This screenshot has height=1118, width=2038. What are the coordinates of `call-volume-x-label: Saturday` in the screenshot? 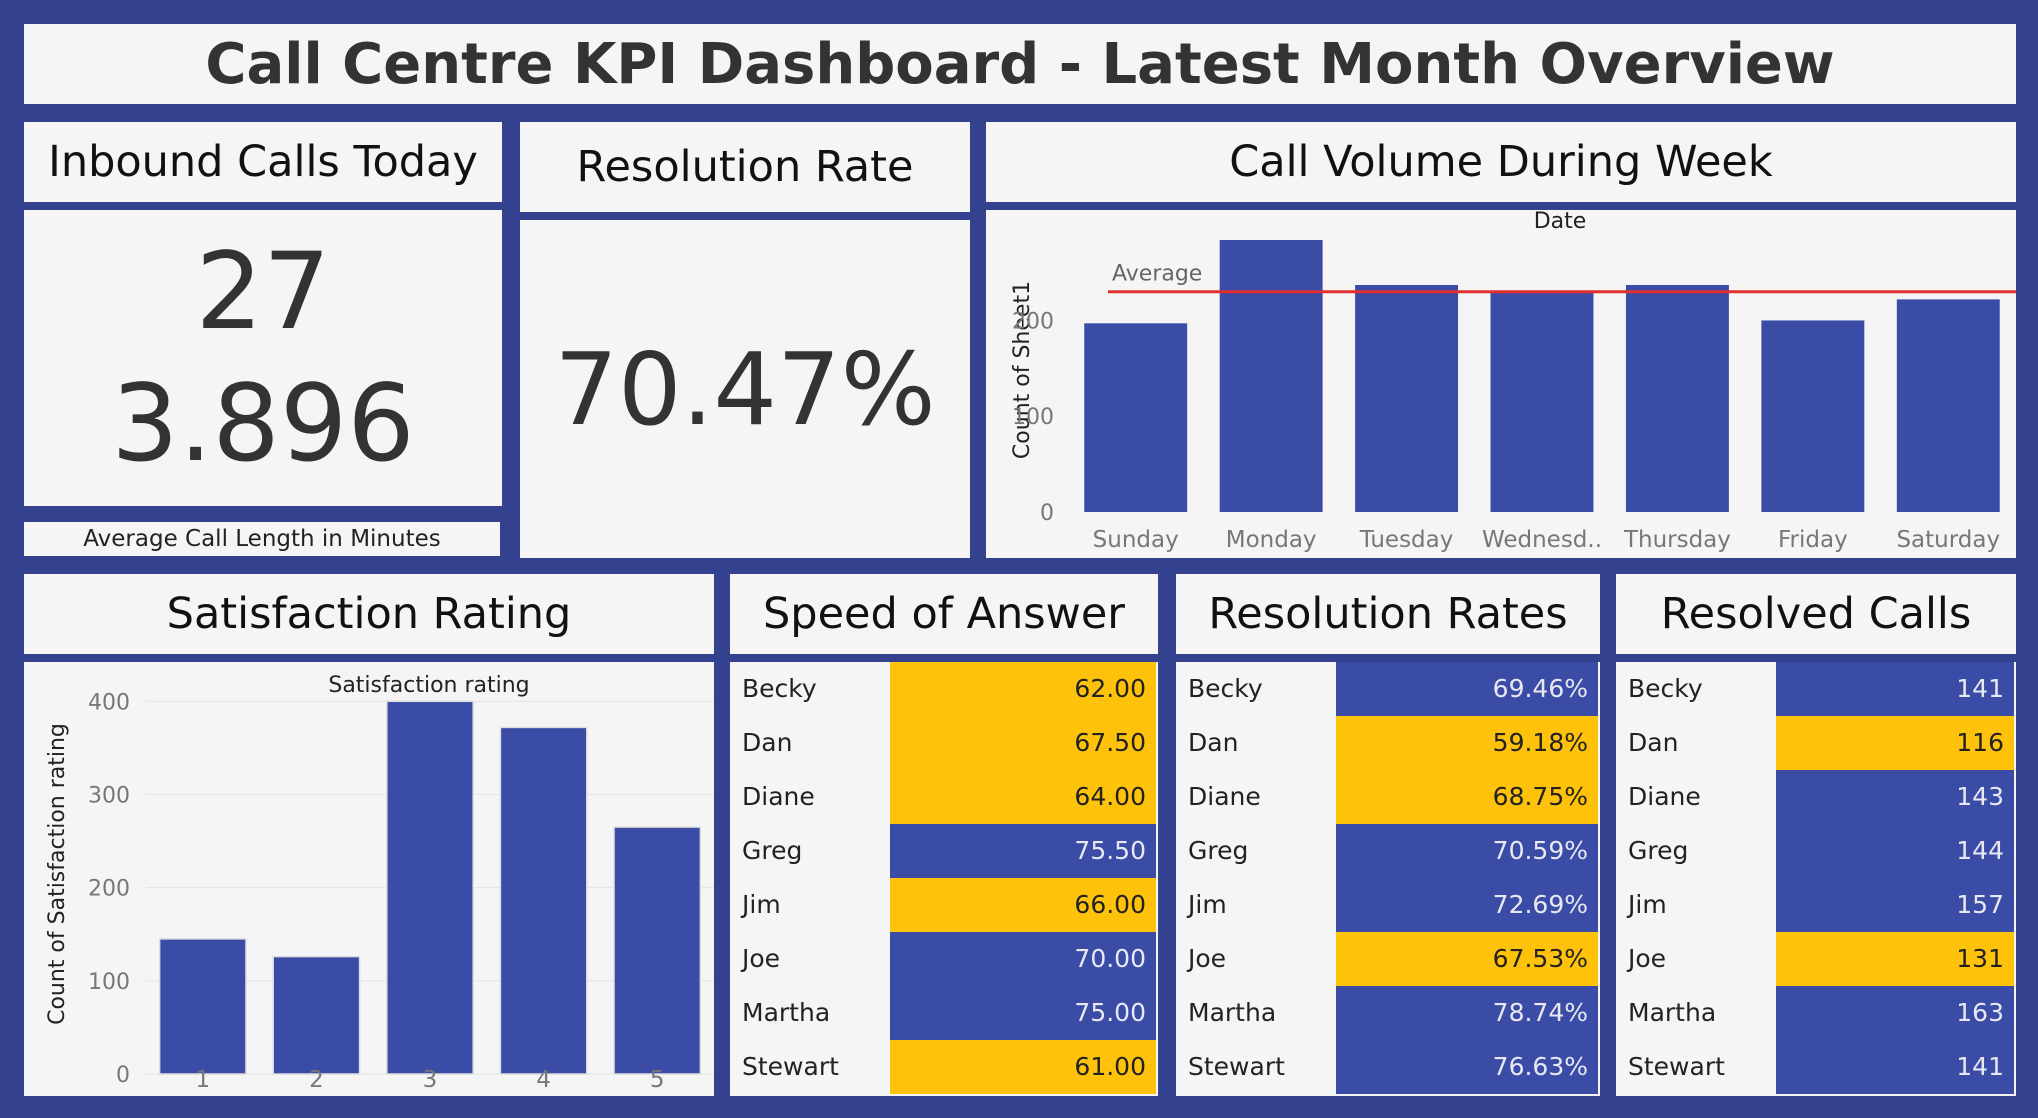 It's located at (1948, 540).